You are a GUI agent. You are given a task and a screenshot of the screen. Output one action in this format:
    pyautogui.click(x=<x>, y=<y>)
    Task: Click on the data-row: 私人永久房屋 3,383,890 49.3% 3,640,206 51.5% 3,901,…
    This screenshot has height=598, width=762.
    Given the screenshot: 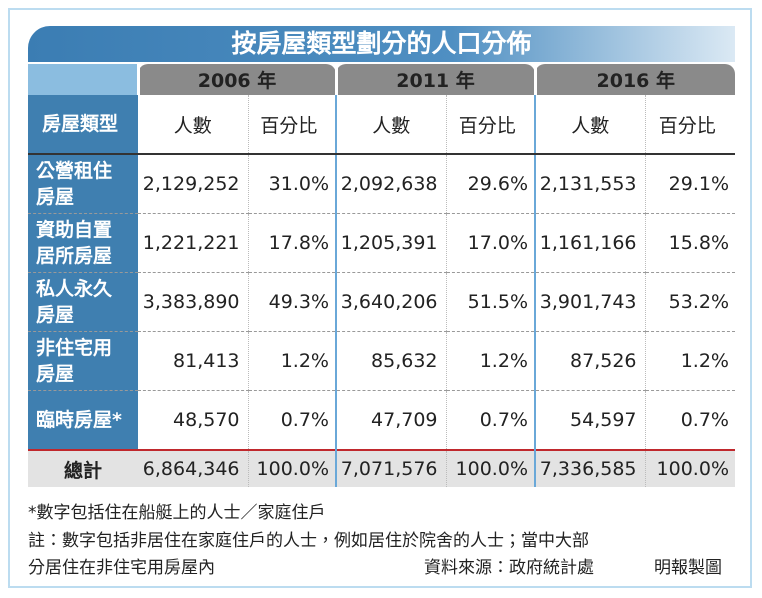 What is the action you would take?
    pyautogui.click(x=381, y=302)
    